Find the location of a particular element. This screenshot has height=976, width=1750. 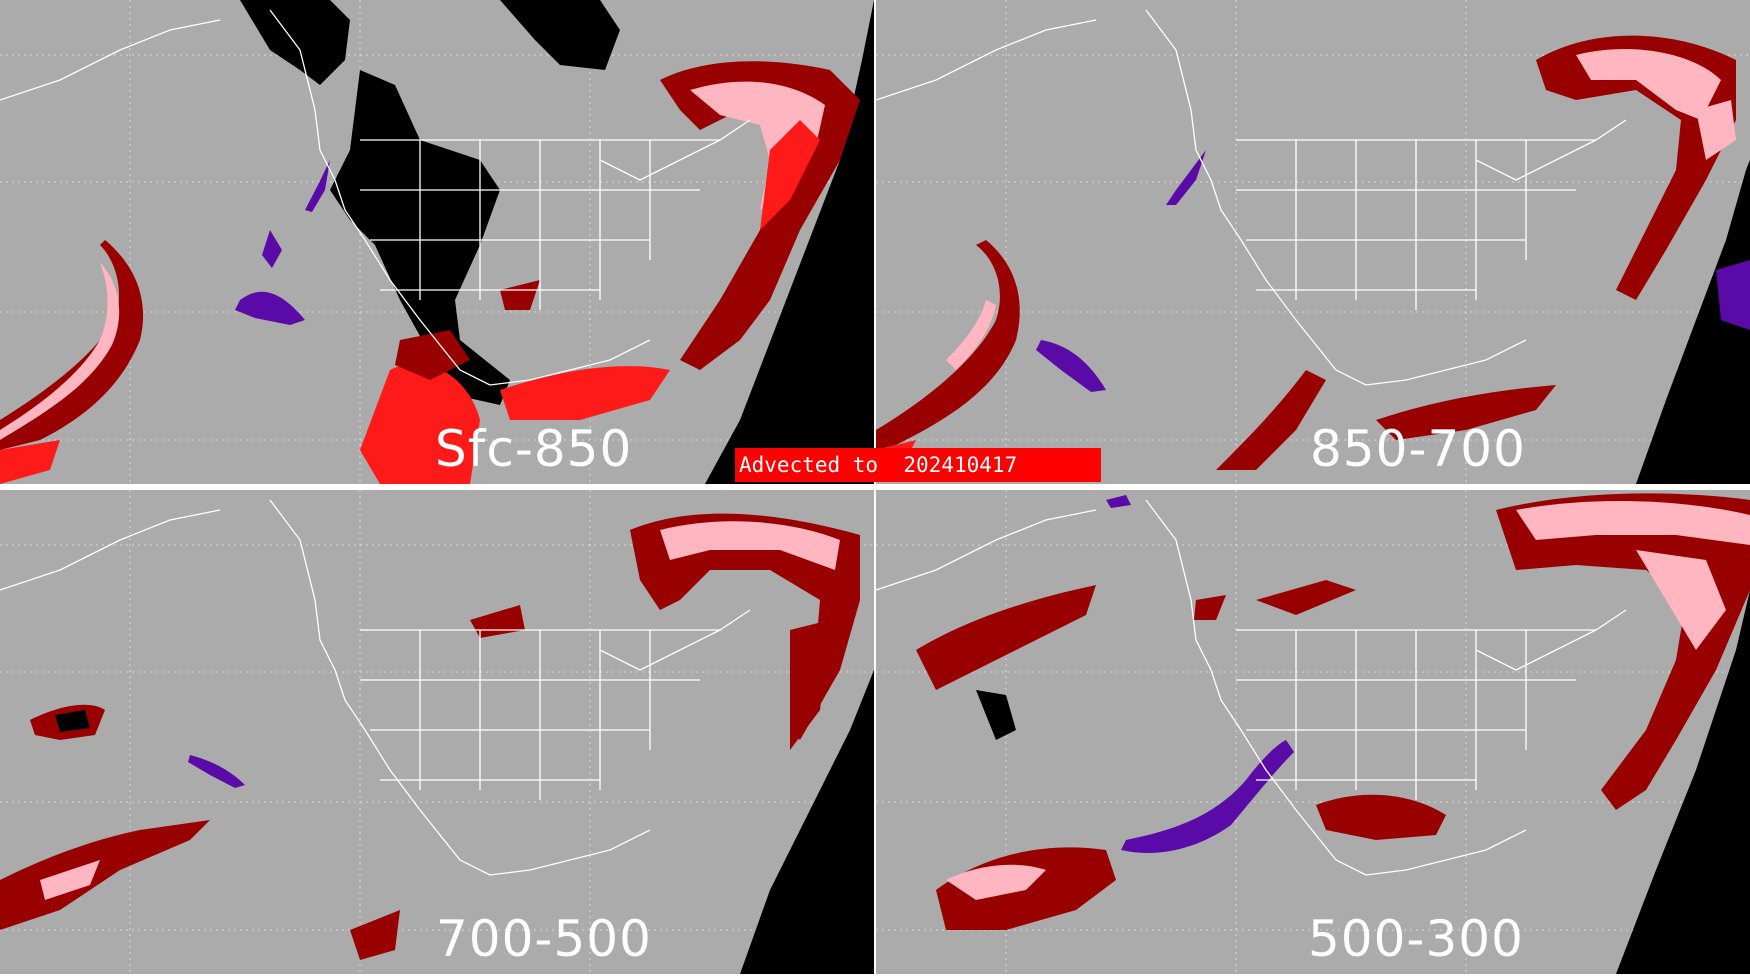

panel-label-500-300: 500-300 is located at coordinates (1416, 939).